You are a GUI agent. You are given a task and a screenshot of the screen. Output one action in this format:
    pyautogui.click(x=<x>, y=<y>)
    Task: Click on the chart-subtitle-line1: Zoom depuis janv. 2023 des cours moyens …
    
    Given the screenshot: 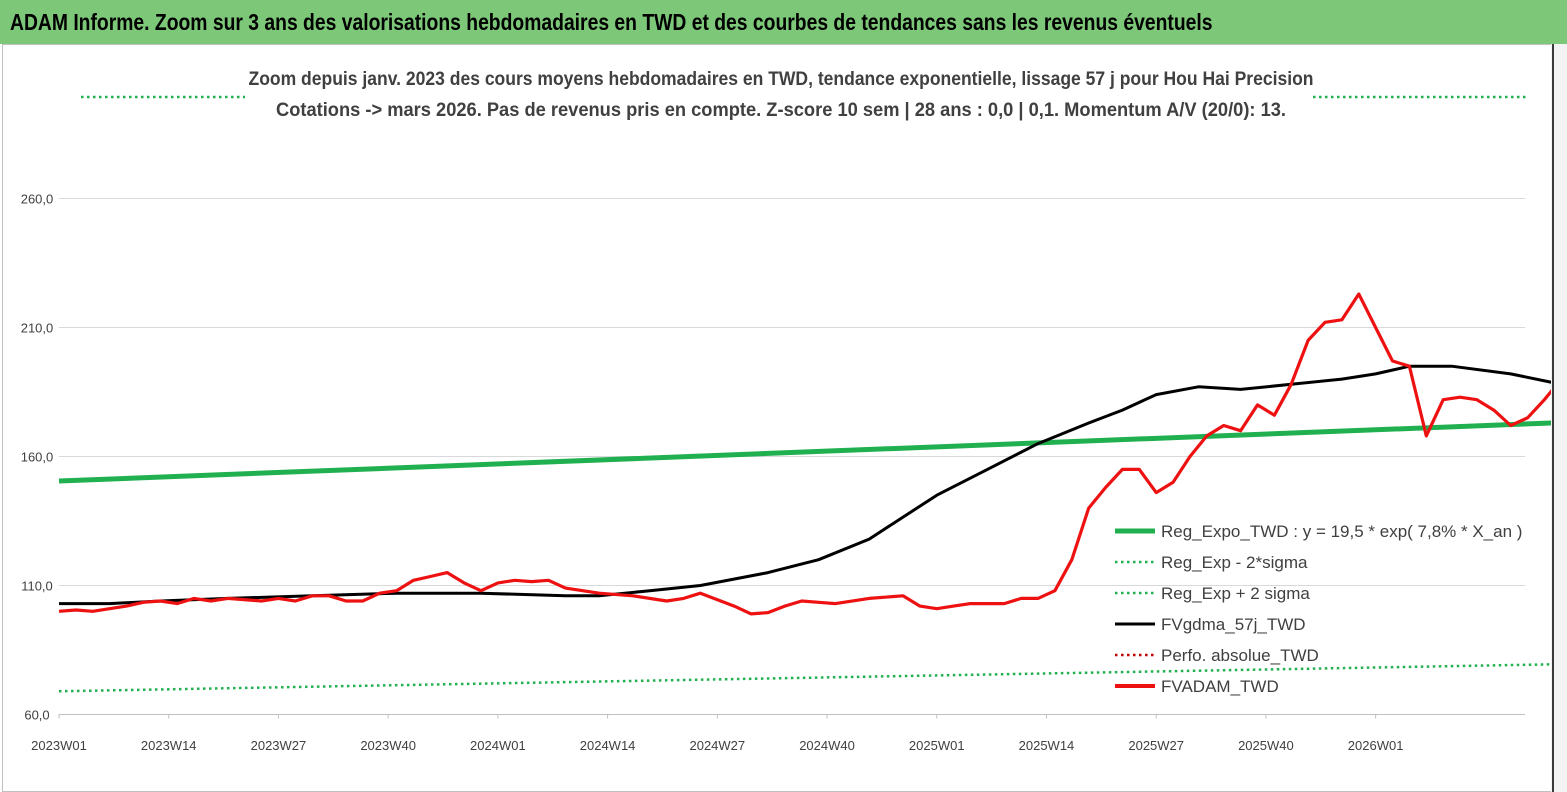 What is the action you would take?
    pyautogui.click(x=781, y=79)
    